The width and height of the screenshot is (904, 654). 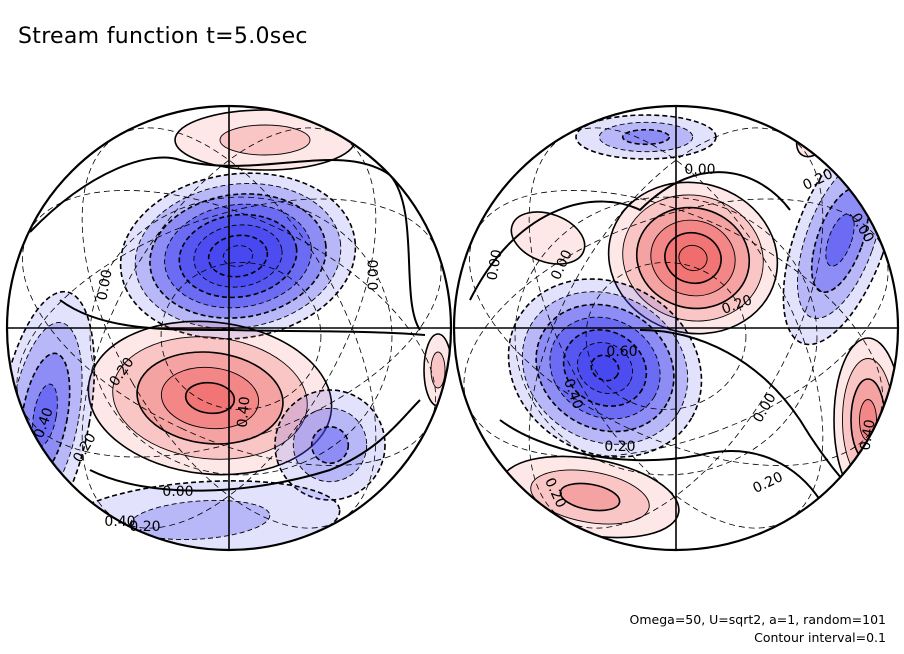 I want to click on parameters-note: Omega=50, U=sqrt2, a=1, random=101, so click(x=757, y=619).